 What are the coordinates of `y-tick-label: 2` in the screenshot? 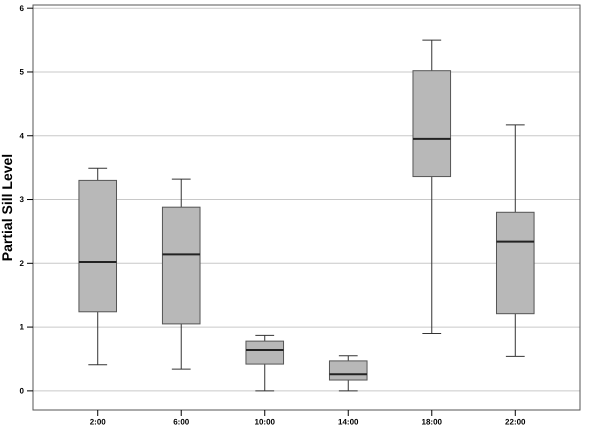 It's located at (22, 263).